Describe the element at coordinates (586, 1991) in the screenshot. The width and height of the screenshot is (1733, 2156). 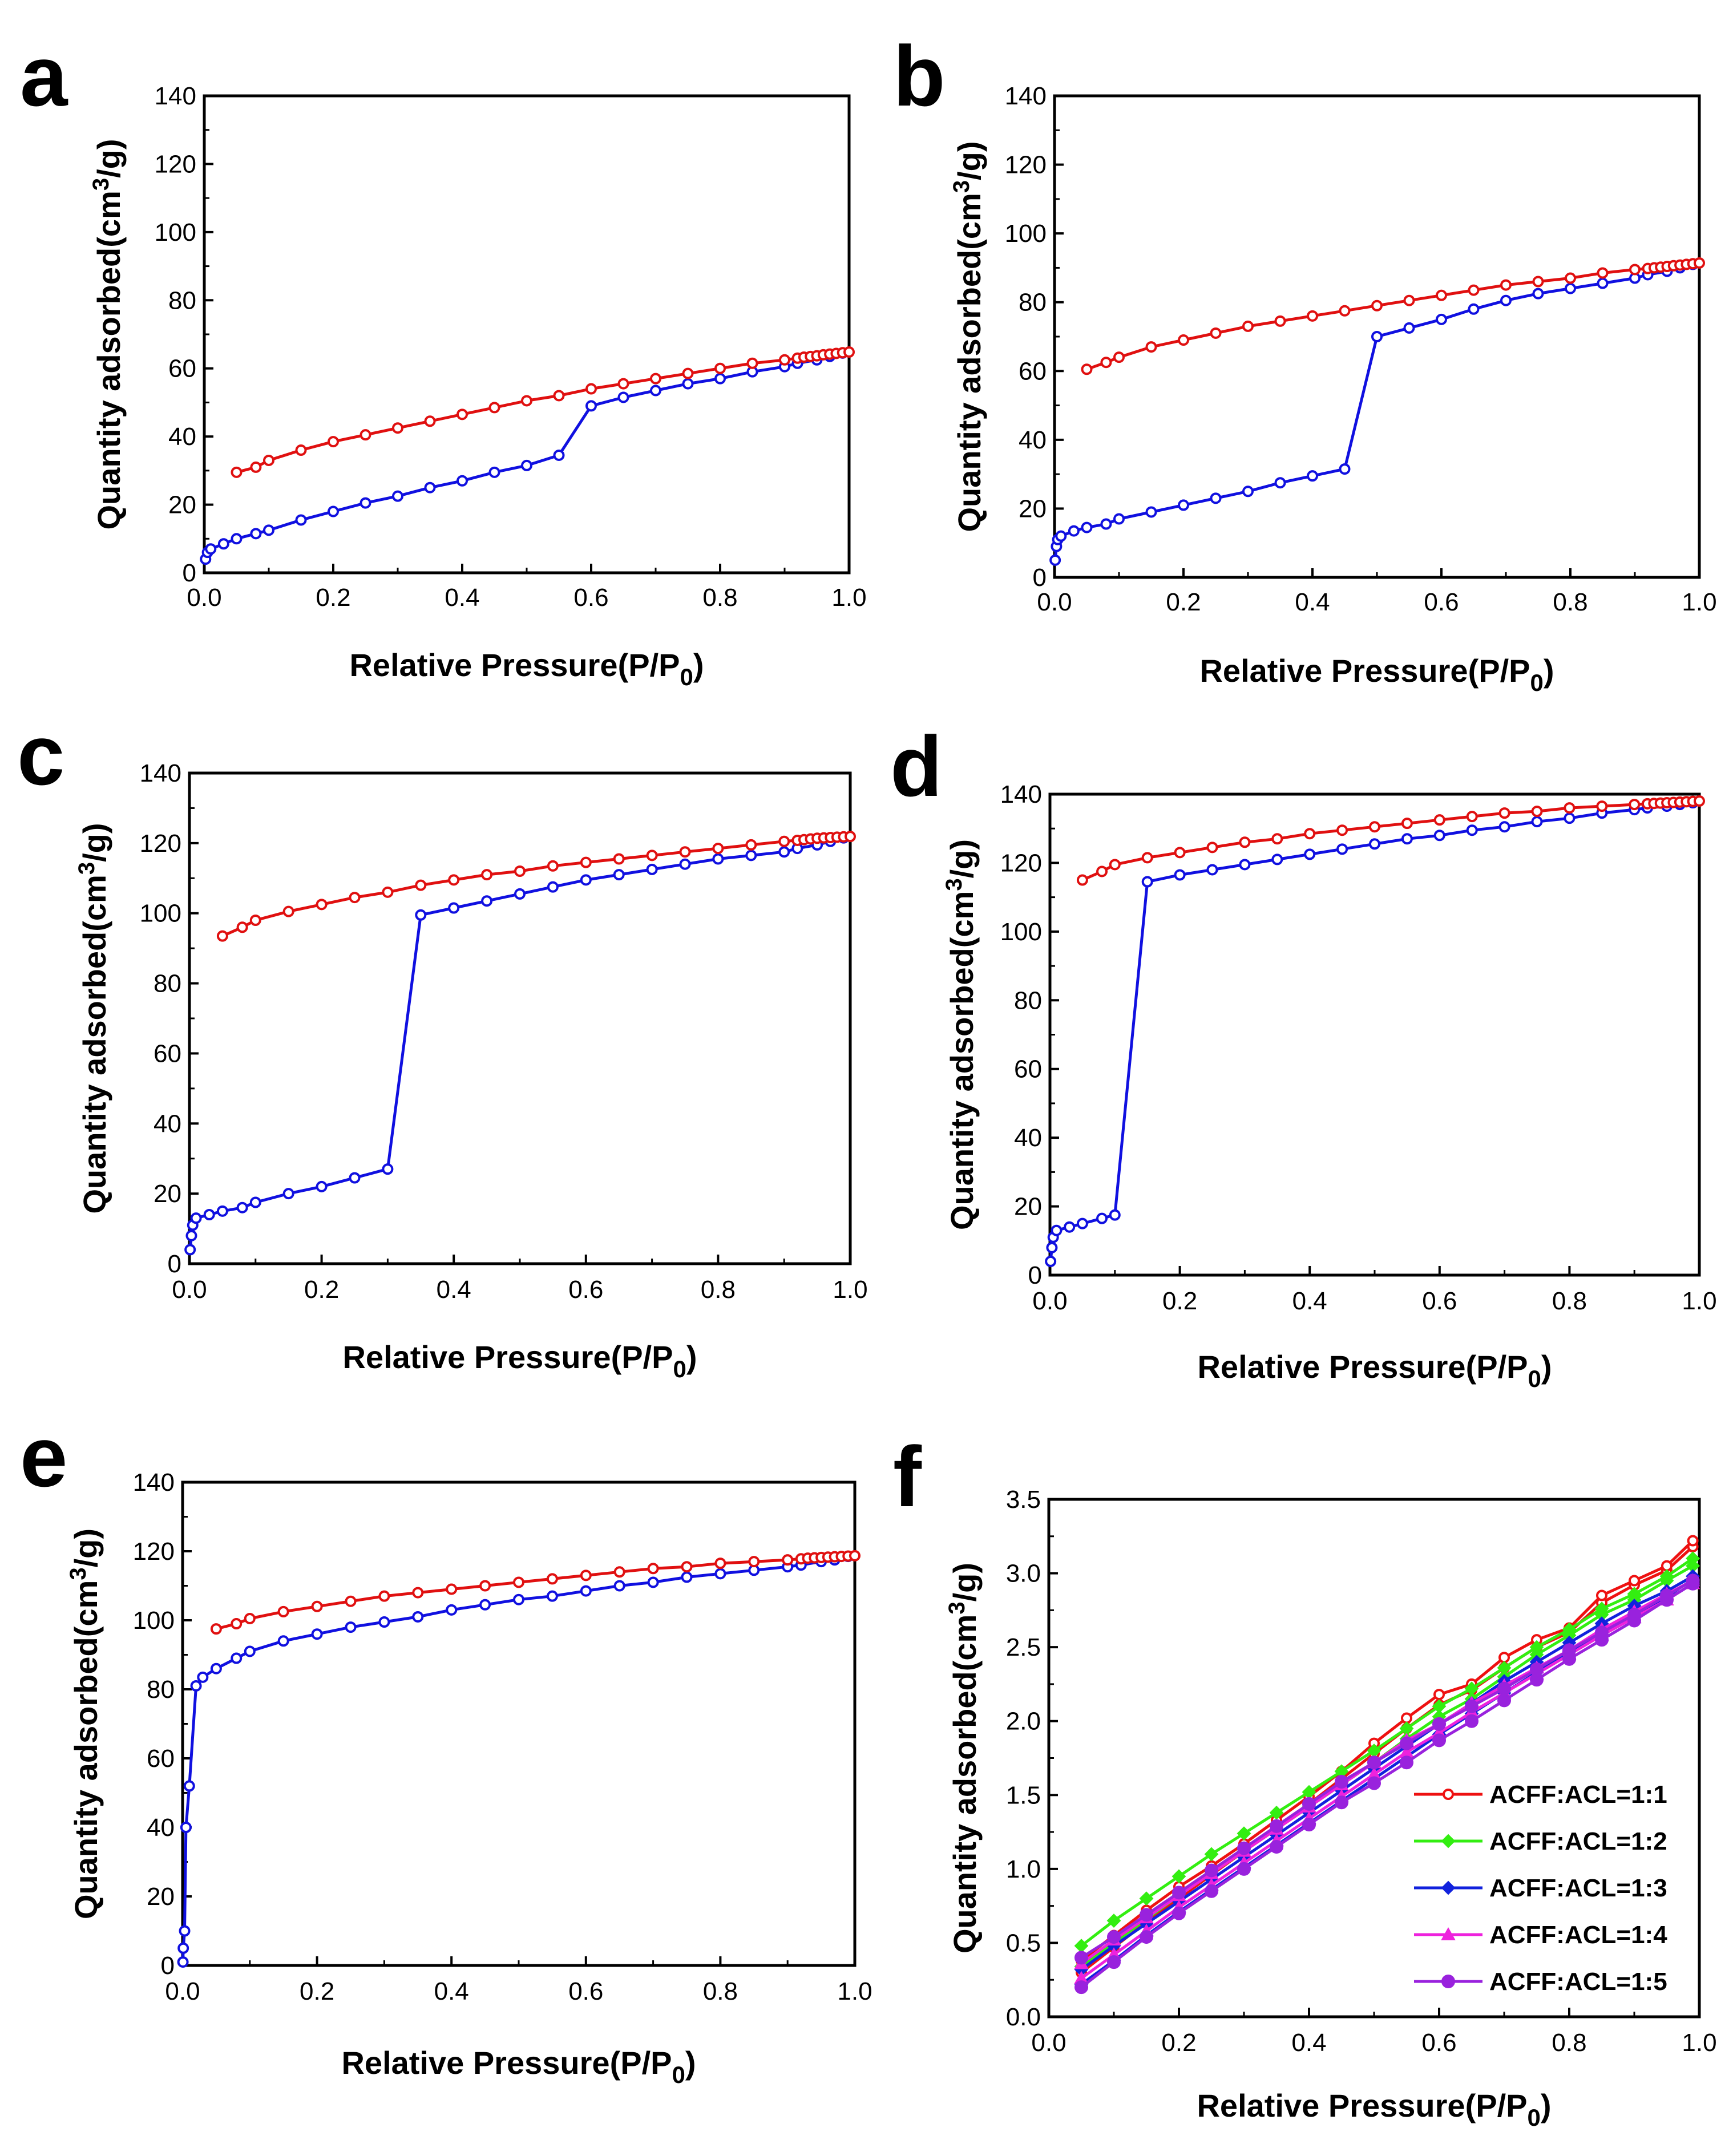
I see `x-tick-label: 0.6` at that location.